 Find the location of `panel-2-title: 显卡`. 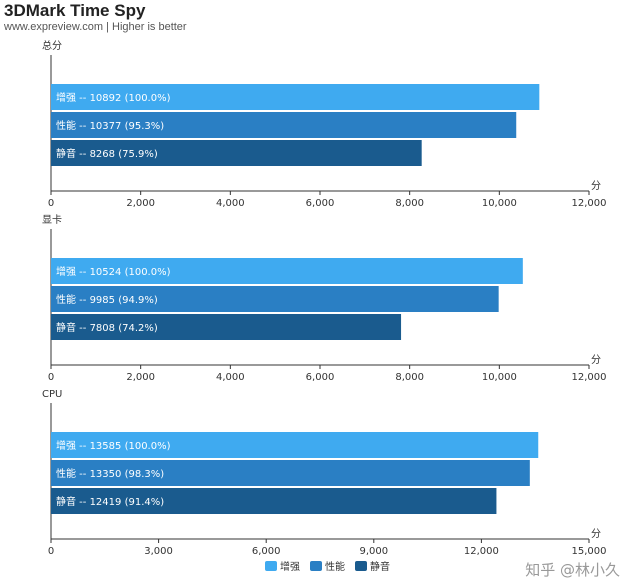

panel-2-title: 显卡 is located at coordinates (52, 219).